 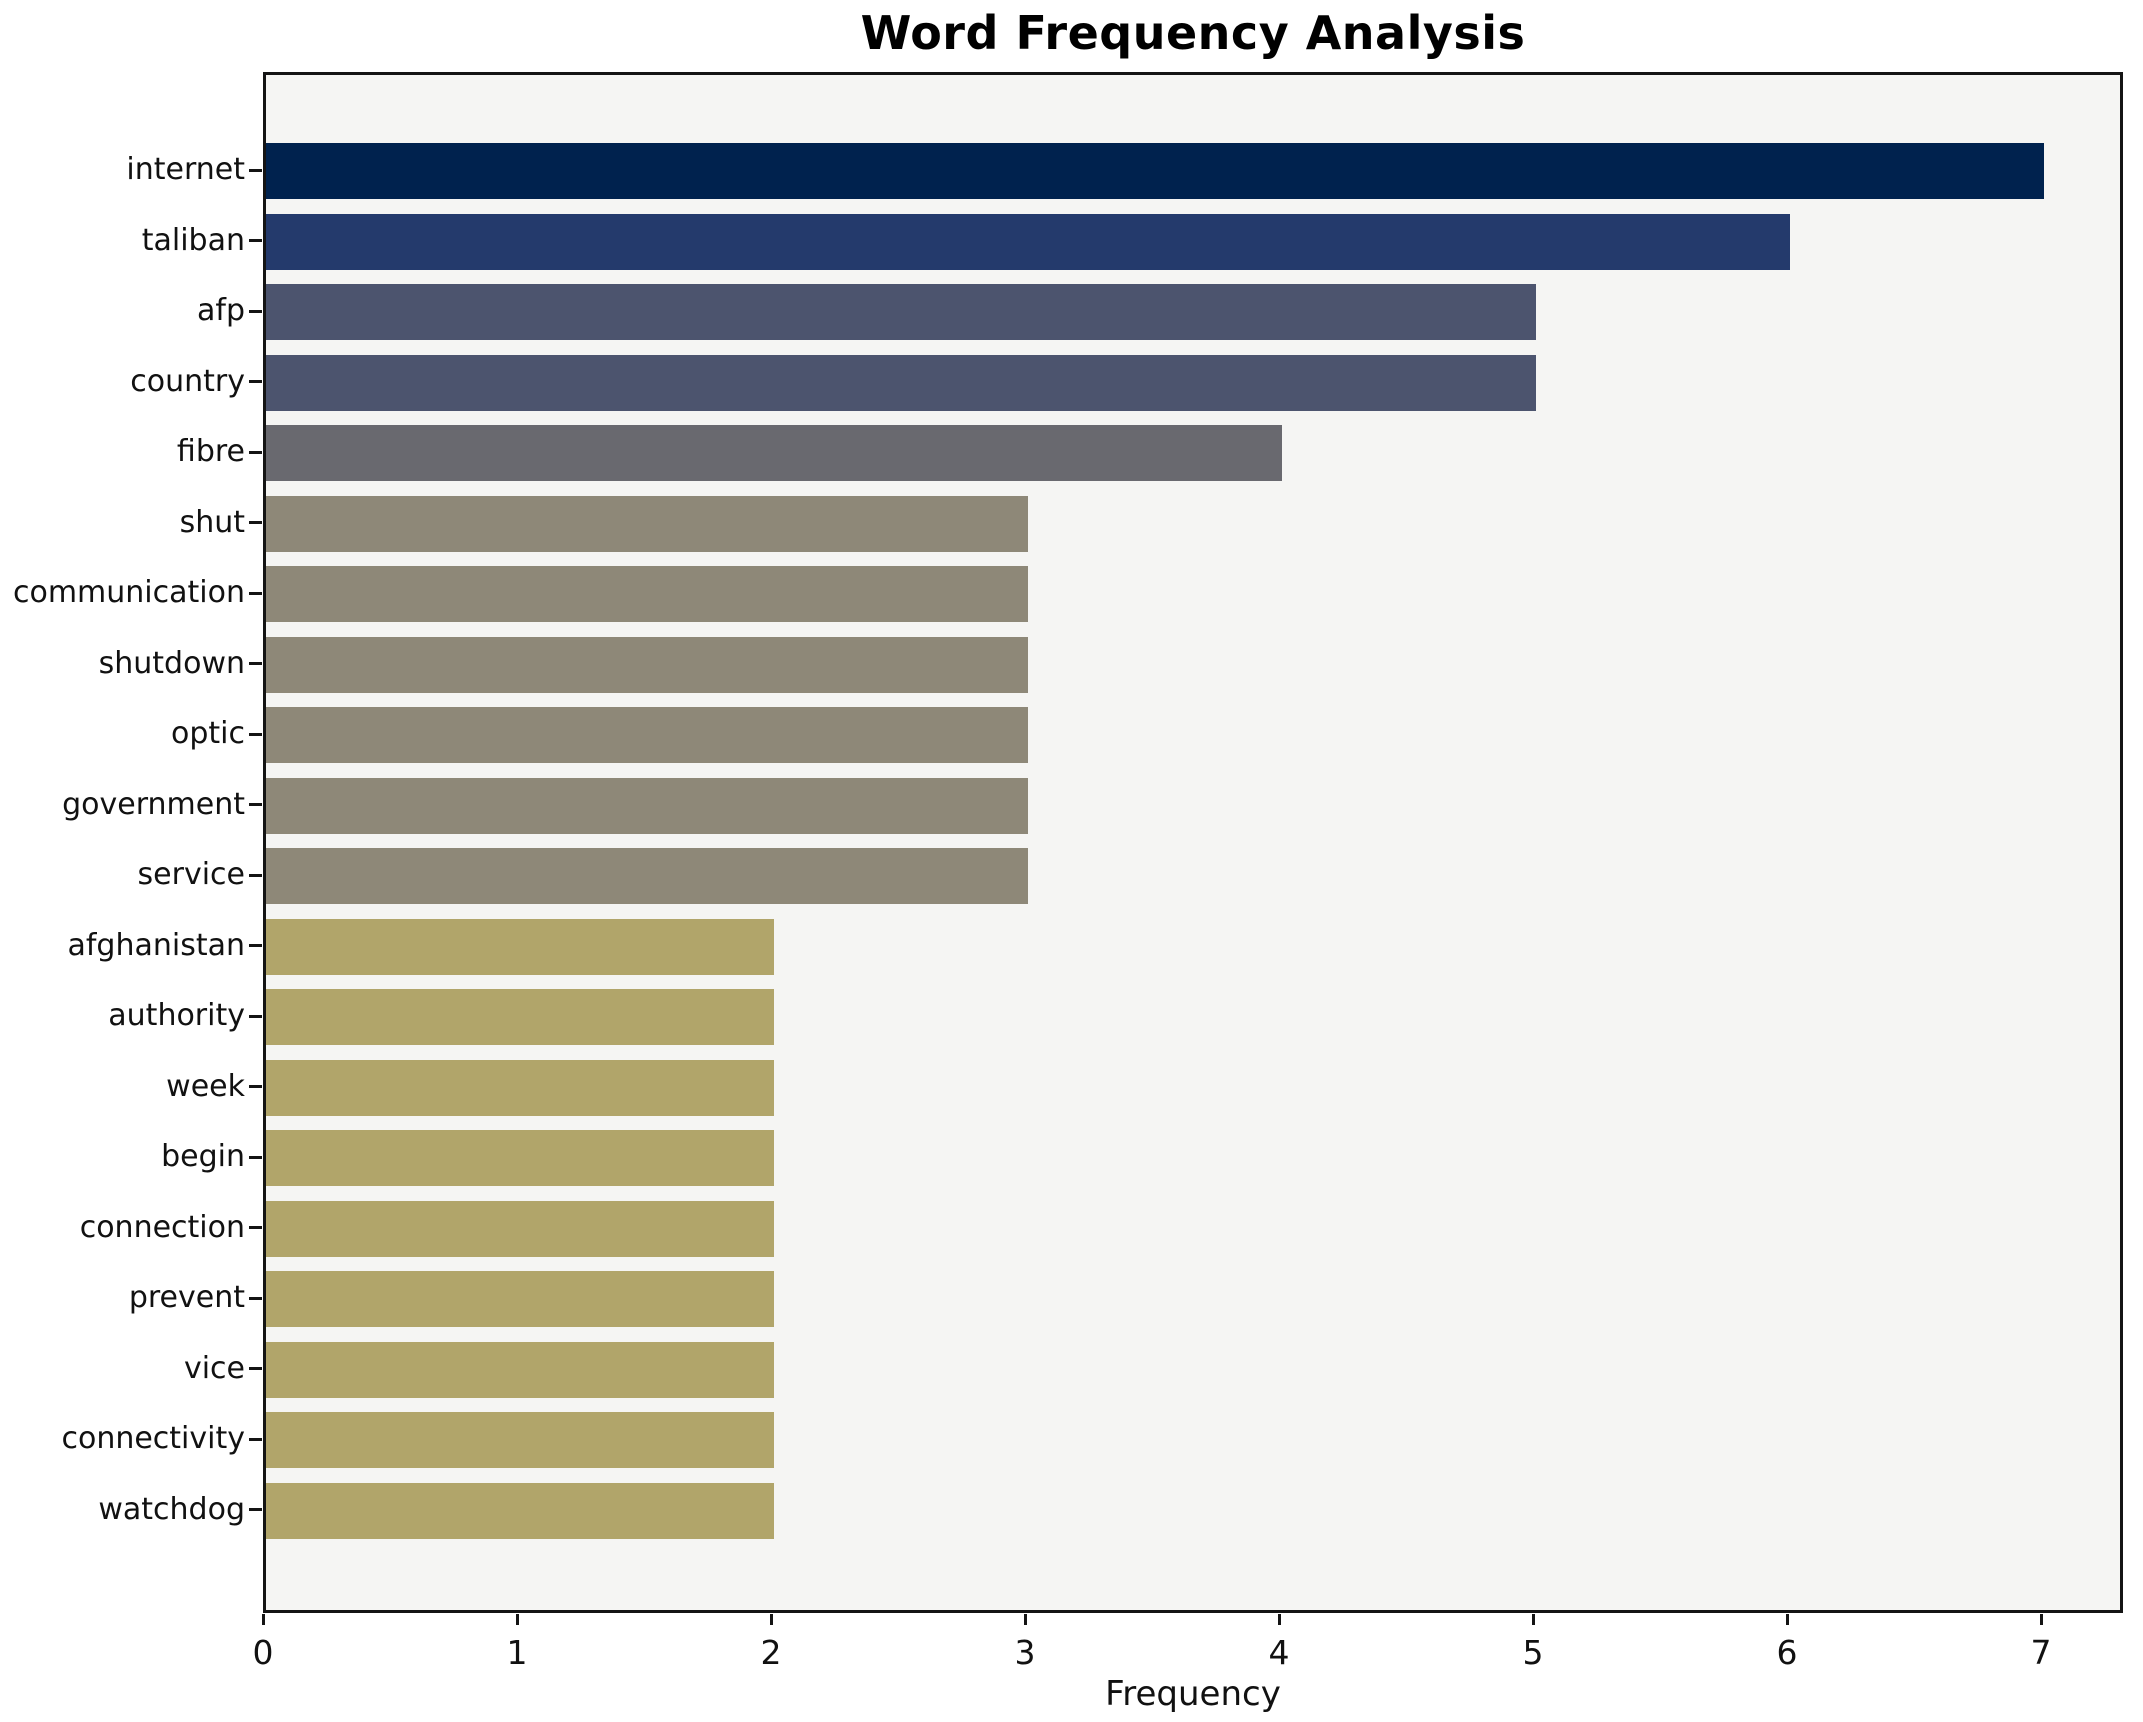 What do you see at coordinates (171, 663) in the screenshot?
I see `y-tick-label-shutdown: shutdown` at bounding box center [171, 663].